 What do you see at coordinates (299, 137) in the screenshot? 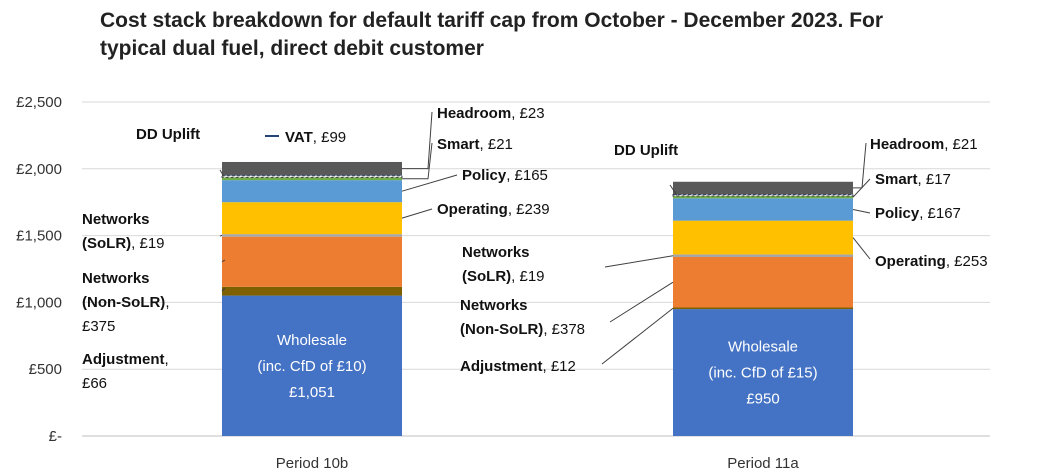
I see `annotation-bold: VAT` at bounding box center [299, 137].